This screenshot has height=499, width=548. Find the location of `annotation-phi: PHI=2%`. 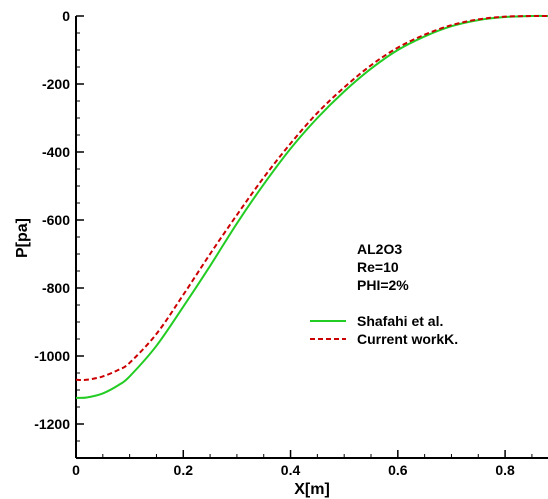

annotation-phi: PHI=2% is located at coordinates (383, 285).